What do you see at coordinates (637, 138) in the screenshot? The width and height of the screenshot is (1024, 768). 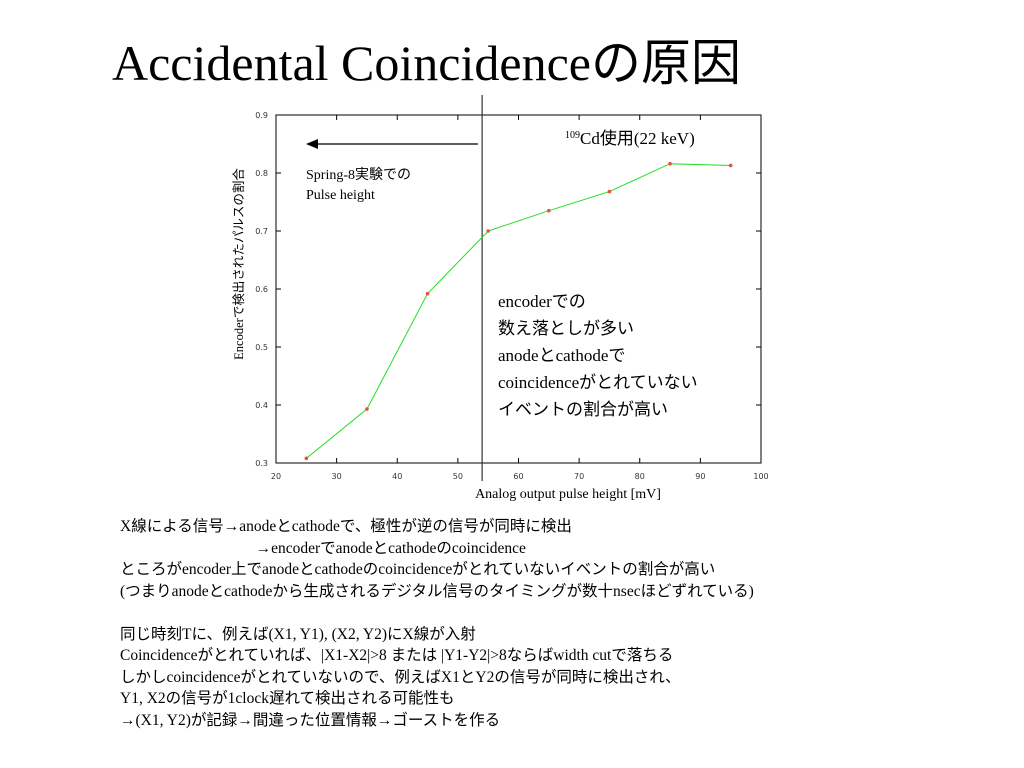 I see `cd-label: Cd使用(22 keV)` at bounding box center [637, 138].